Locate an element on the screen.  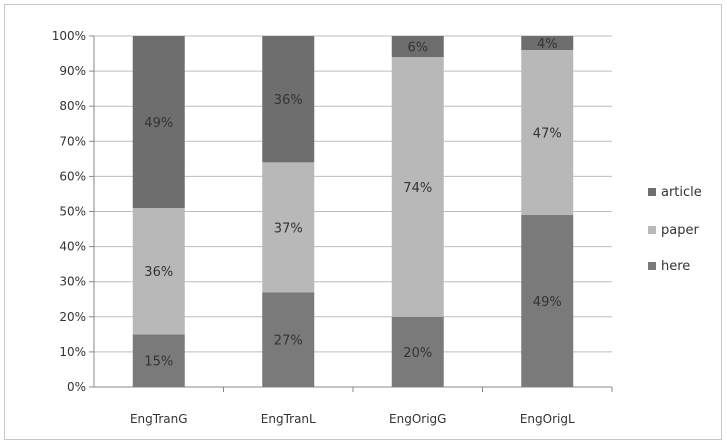
y-tick-label: 0% is located at coordinates (76, 387).